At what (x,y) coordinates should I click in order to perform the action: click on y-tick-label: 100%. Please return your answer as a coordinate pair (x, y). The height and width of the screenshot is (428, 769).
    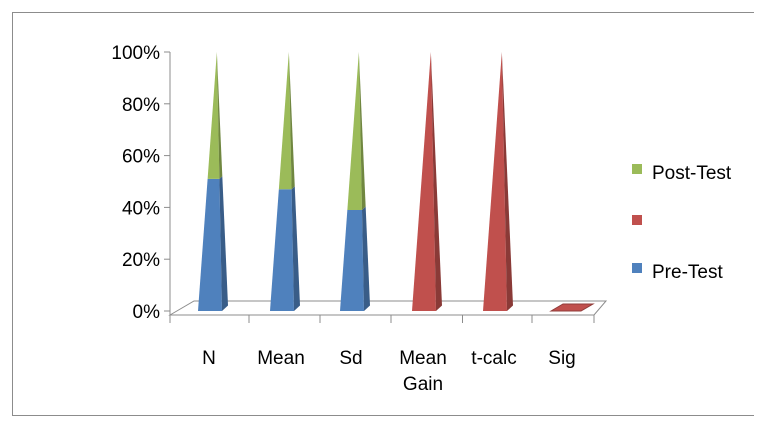
    Looking at the image, I should click on (135, 53).